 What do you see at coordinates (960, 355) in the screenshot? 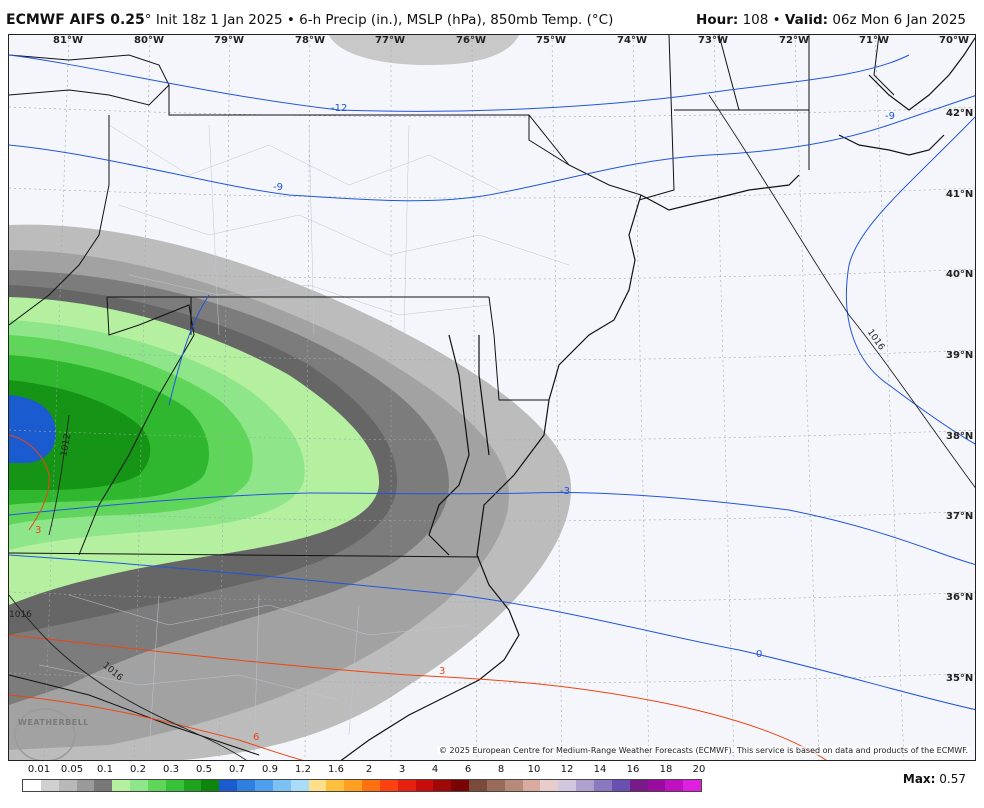
I see `lat-label: 39°N` at bounding box center [960, 355].